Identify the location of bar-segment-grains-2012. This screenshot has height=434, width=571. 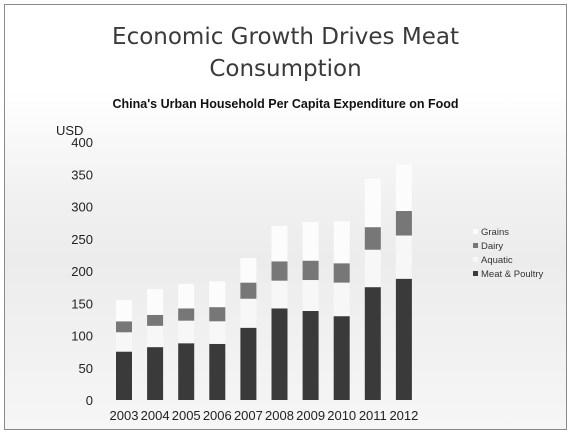
(403, 188).